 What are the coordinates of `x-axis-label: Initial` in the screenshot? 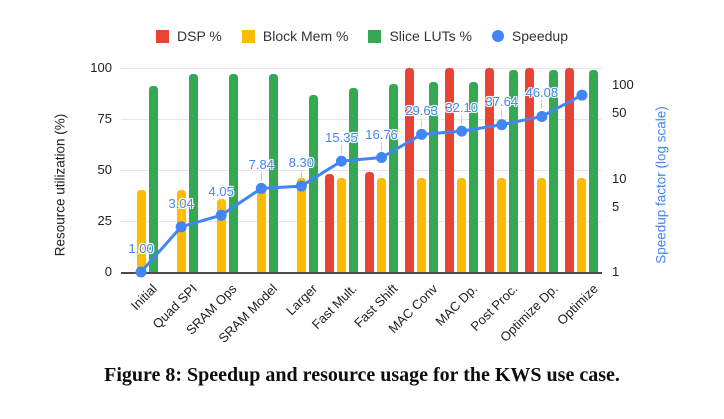 It's located at (143, 297).